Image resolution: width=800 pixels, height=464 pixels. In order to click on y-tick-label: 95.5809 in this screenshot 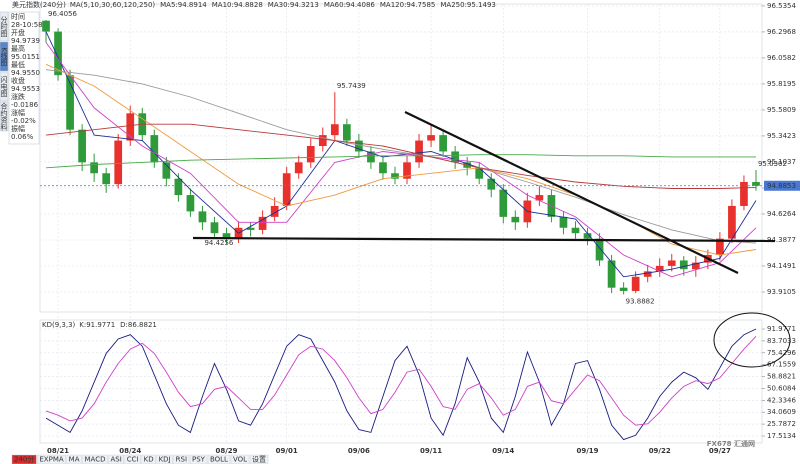, I will do `click(781, 110)`.